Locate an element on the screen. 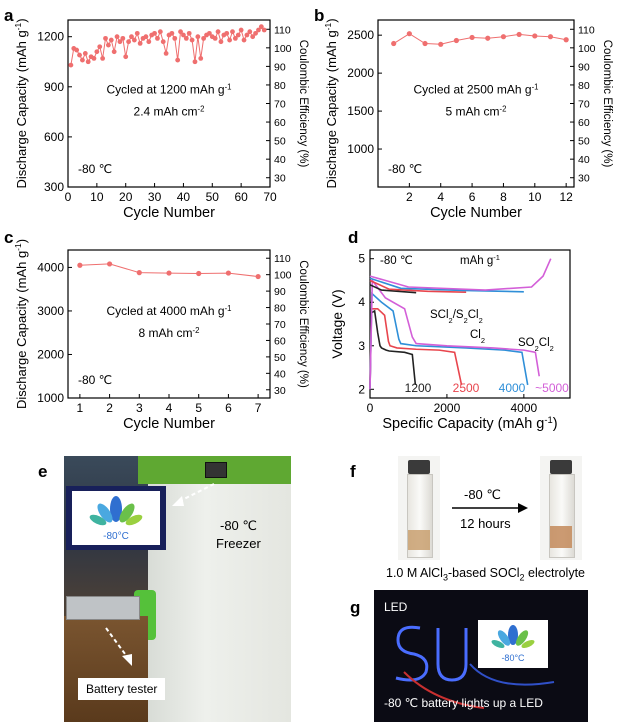 The image size is (617, 726). monitor-temp-label: -80°C is located at coordinates (116, 536).